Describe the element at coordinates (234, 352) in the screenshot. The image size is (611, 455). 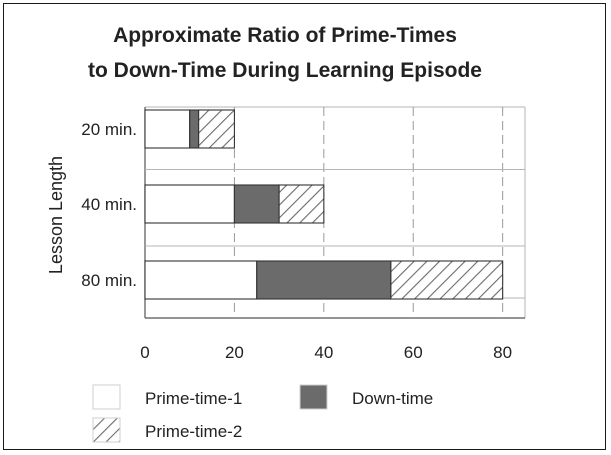
I see `x-tick-label-20: 20` at that location.